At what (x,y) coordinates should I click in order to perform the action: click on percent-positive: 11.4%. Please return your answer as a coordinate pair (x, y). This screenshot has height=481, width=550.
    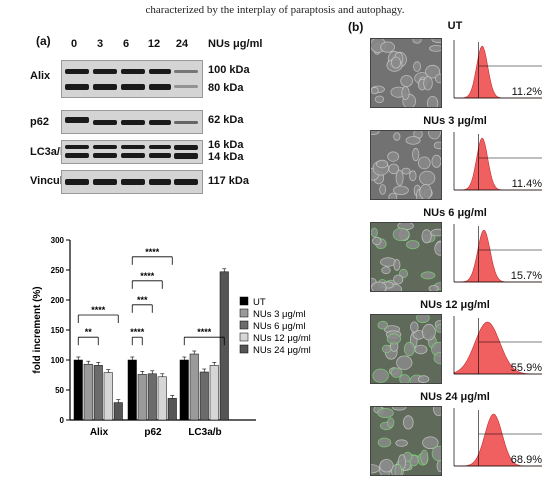
    Looking at the image, I should click on (526, 184).